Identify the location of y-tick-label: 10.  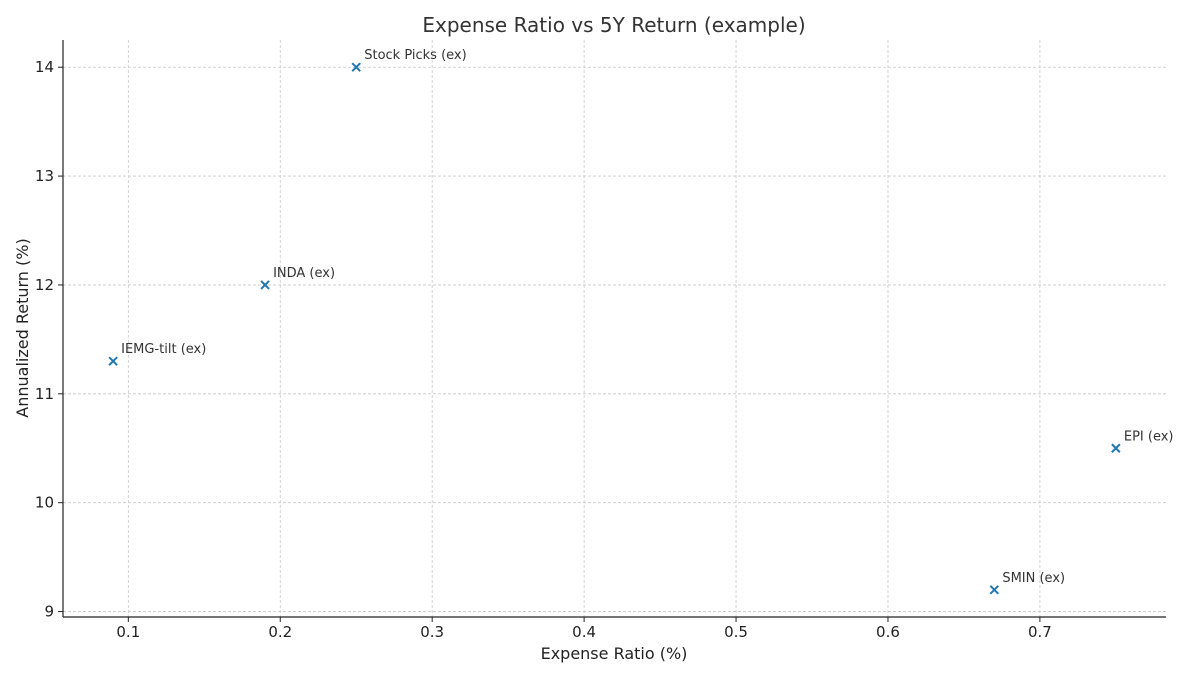
(44, 503).